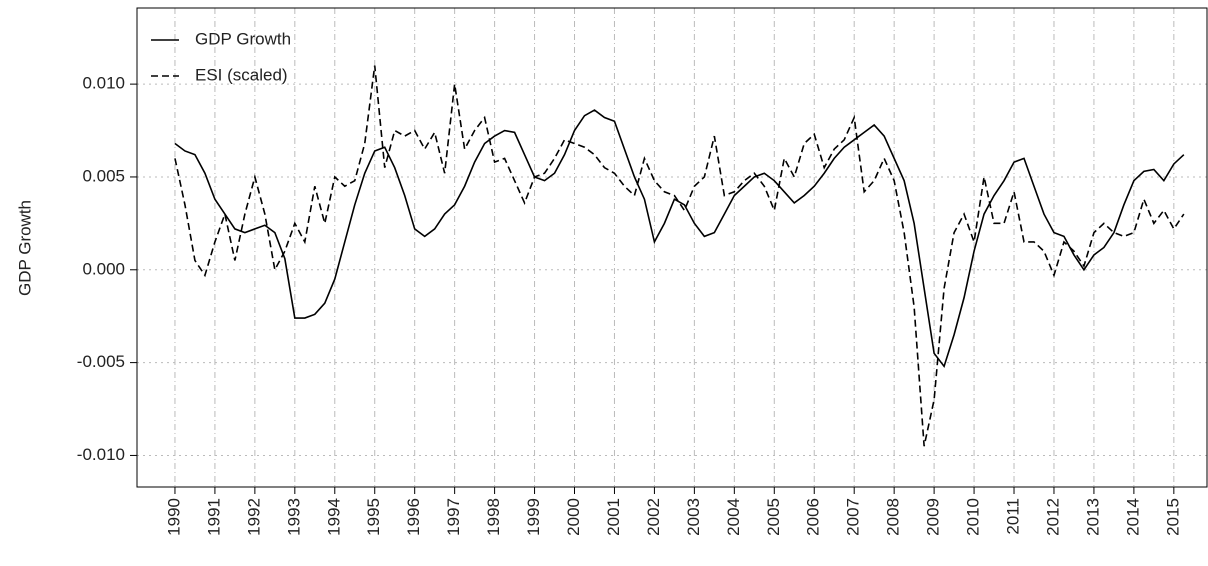 The width and height of the screenshot is (1208, 566). I want to click on x-tick-label: 2013, so click(1092, 517).